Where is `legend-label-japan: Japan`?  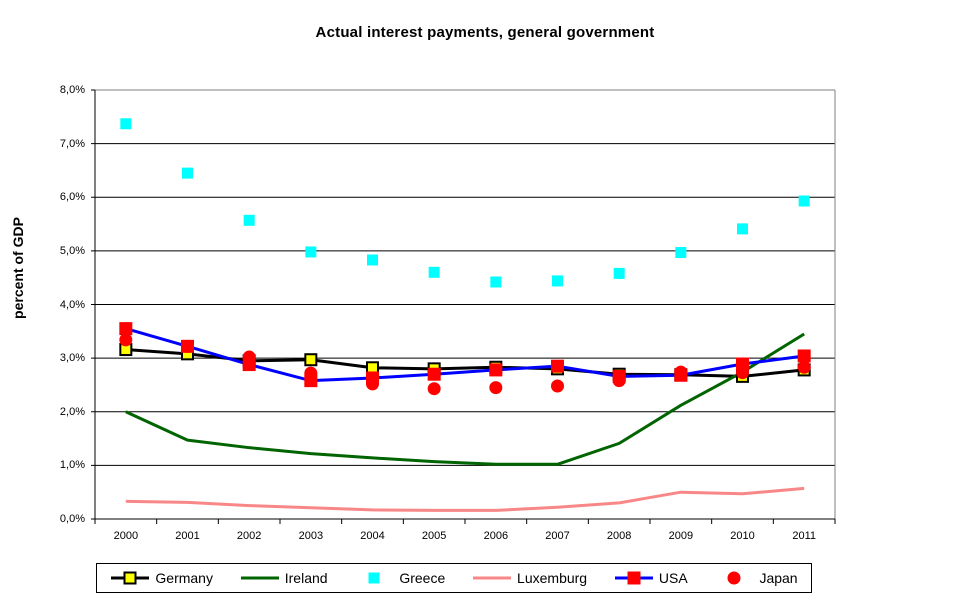 legend-label-japan: Japan is located at coordinates (778, 578).